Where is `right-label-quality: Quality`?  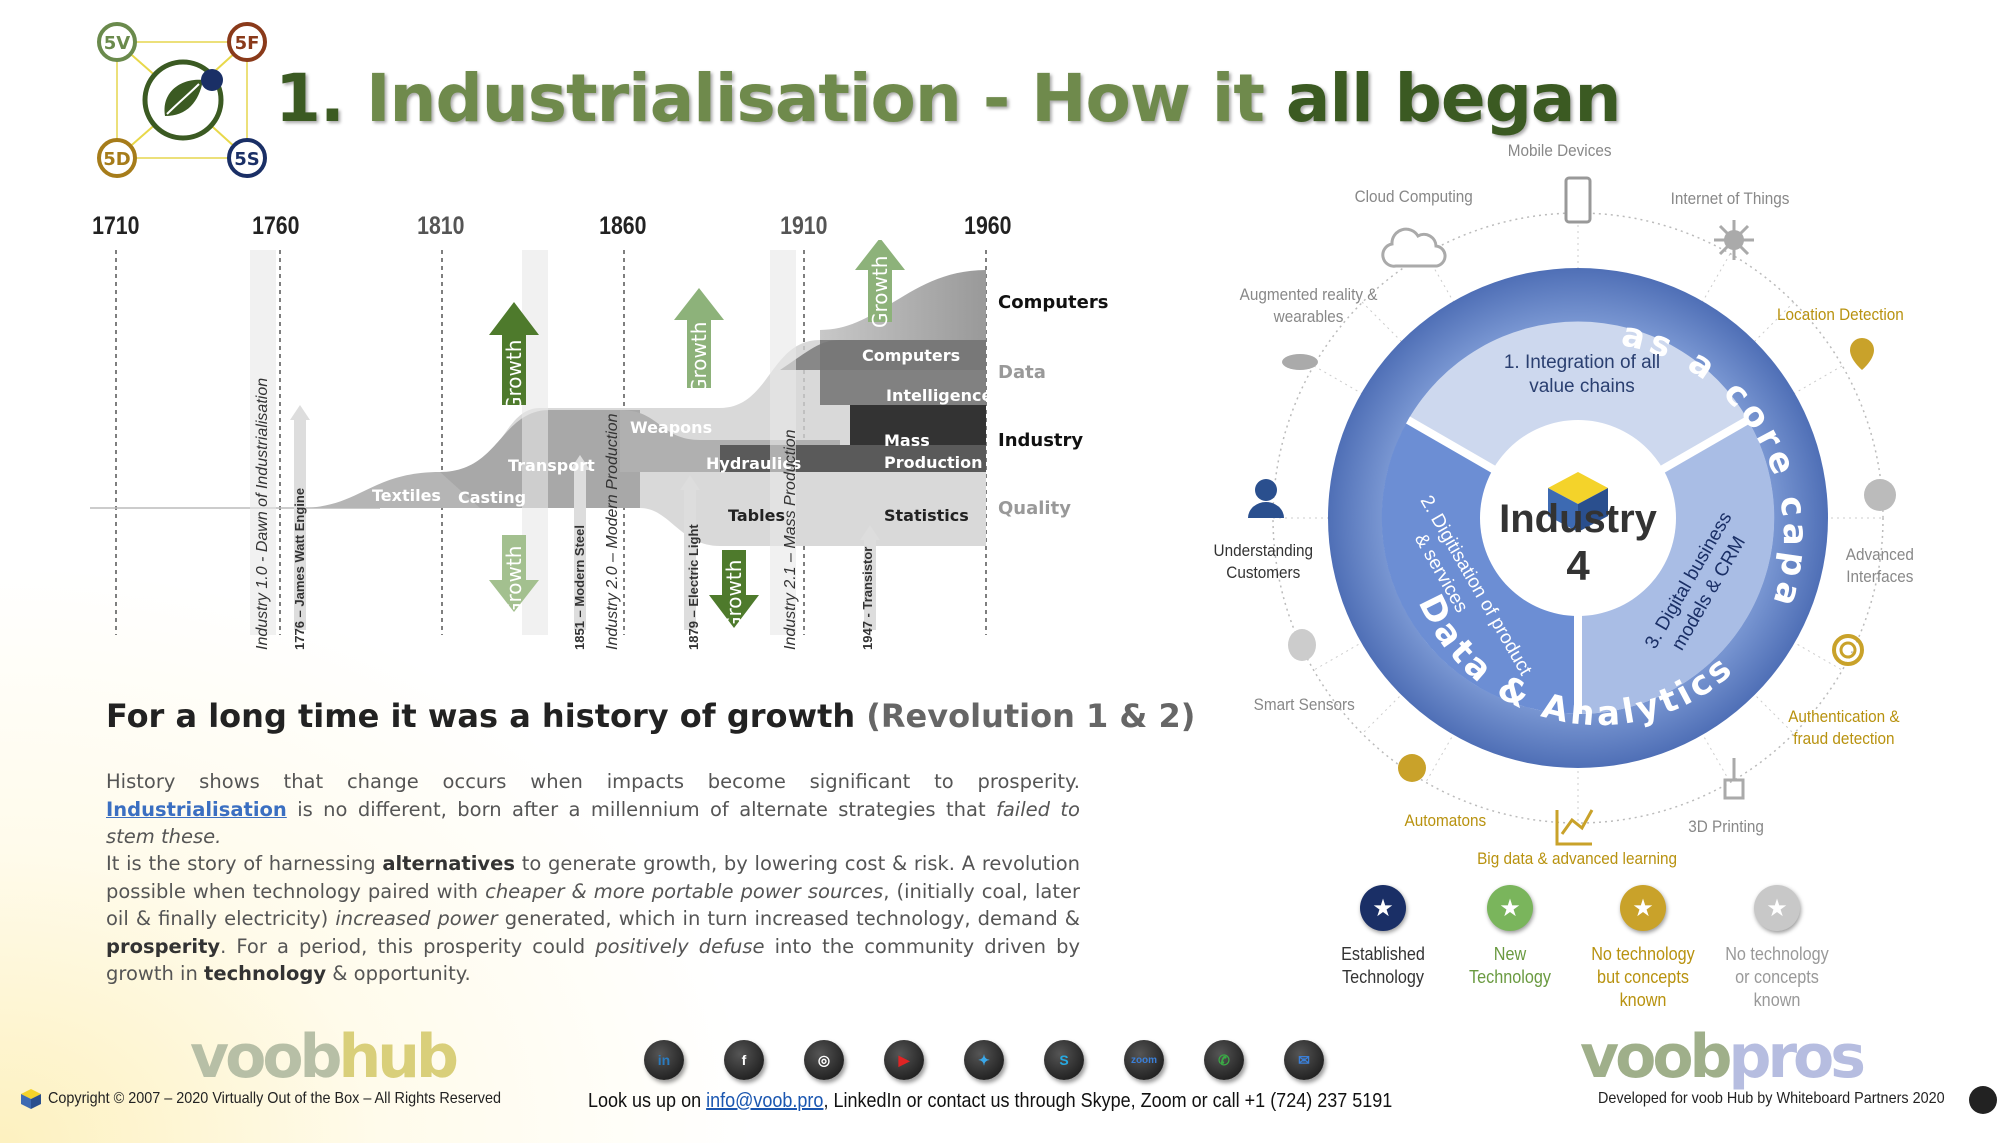
right-label-quality: Quality is located at coordinates (1034, 508).